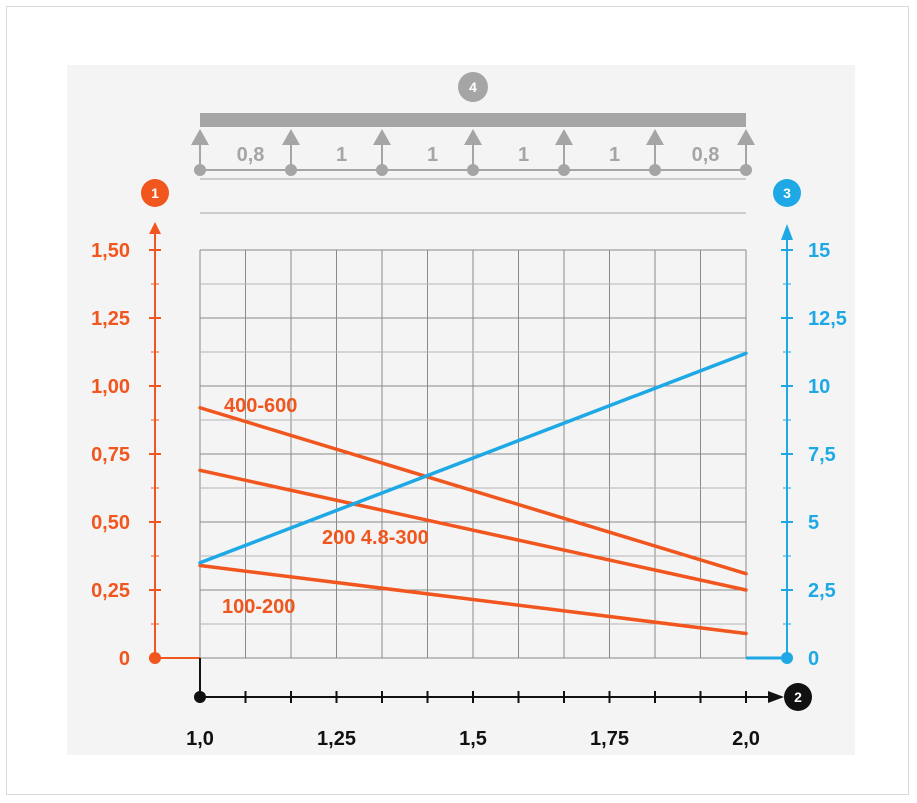  What do you see at coordinates (776, 697) in the screenshot?
I see `bottom-axis-arrow` at bounding box center [776, 697].